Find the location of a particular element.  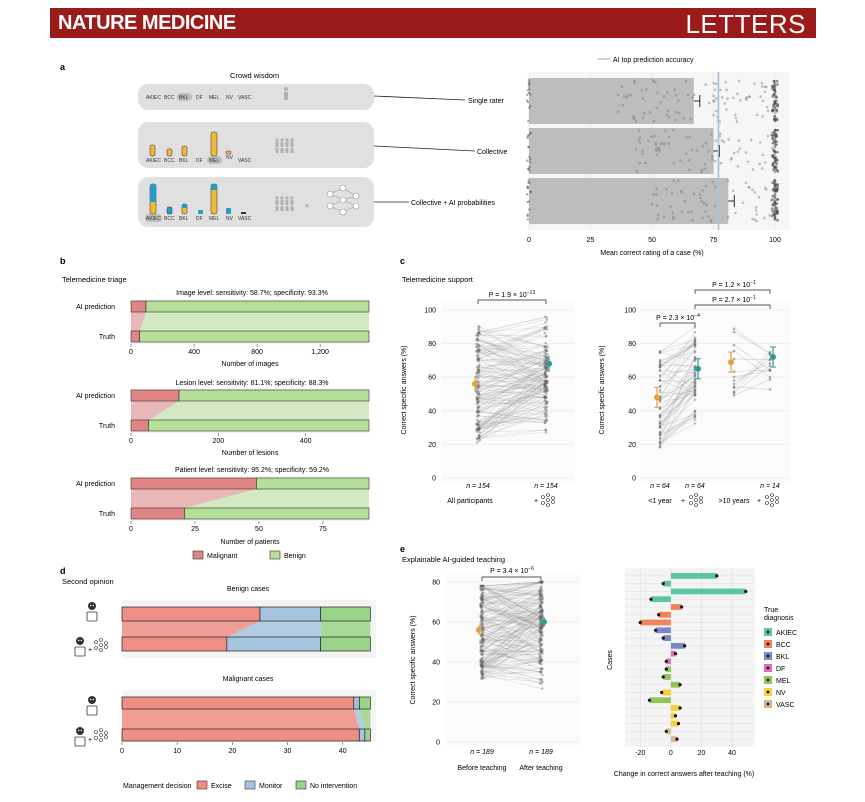

row-label-ai: AI prediction is located at coordinates (95, 307).